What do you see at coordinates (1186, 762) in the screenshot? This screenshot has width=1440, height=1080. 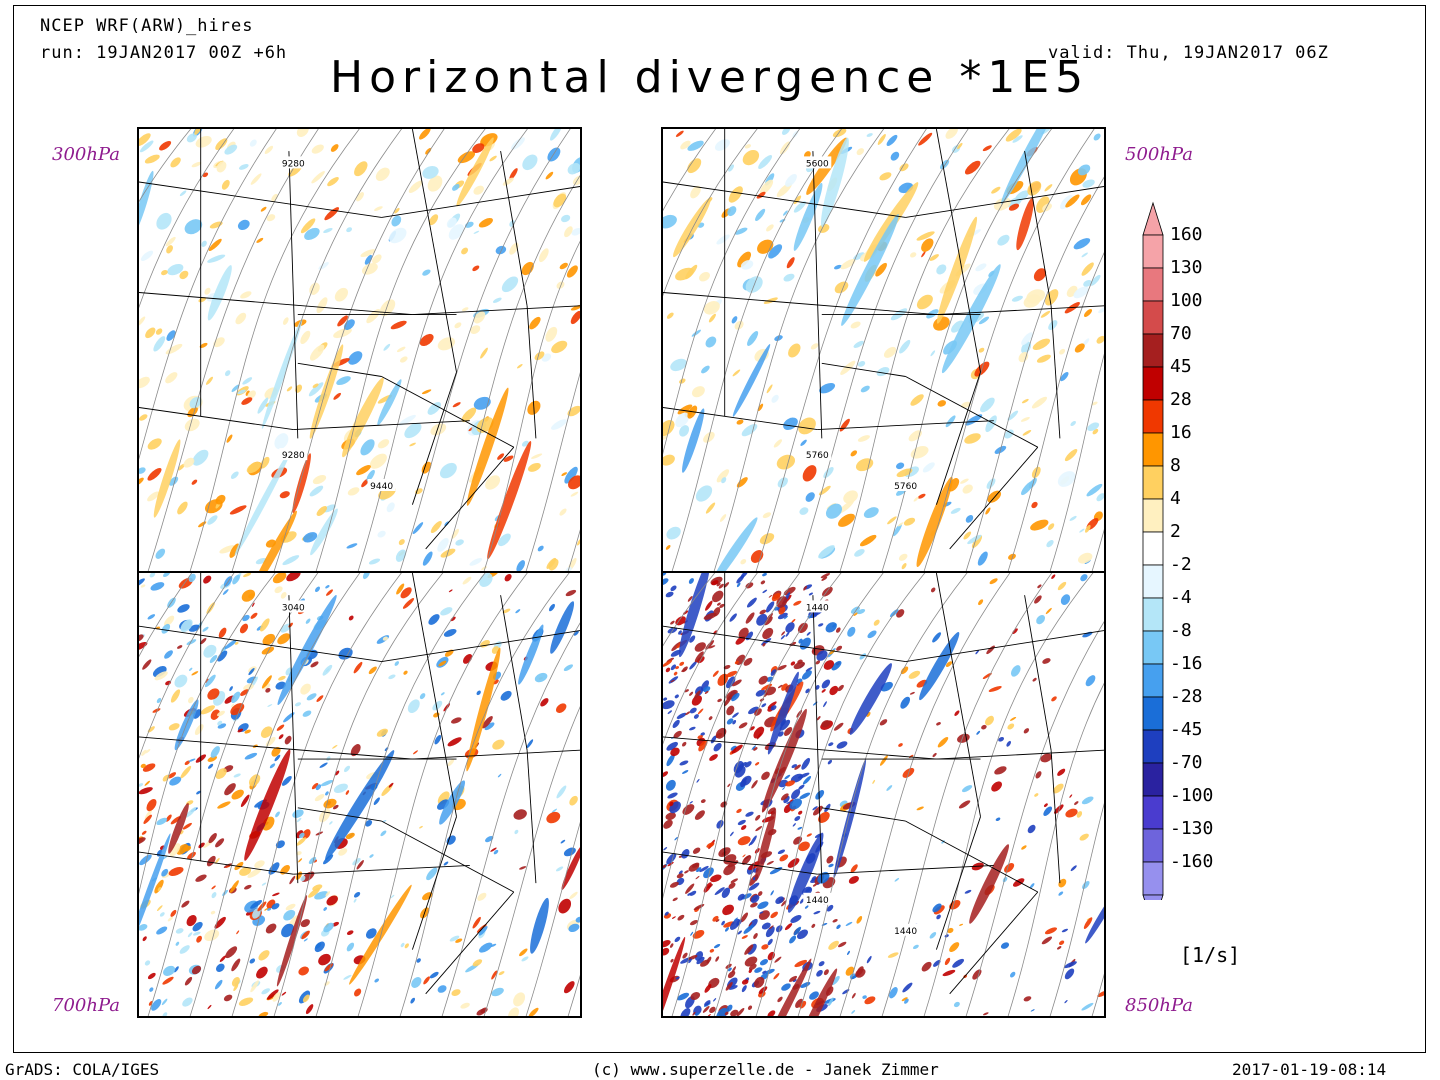 I see `colorbar-tick-label: -70` at bounding box center [1186, 762].